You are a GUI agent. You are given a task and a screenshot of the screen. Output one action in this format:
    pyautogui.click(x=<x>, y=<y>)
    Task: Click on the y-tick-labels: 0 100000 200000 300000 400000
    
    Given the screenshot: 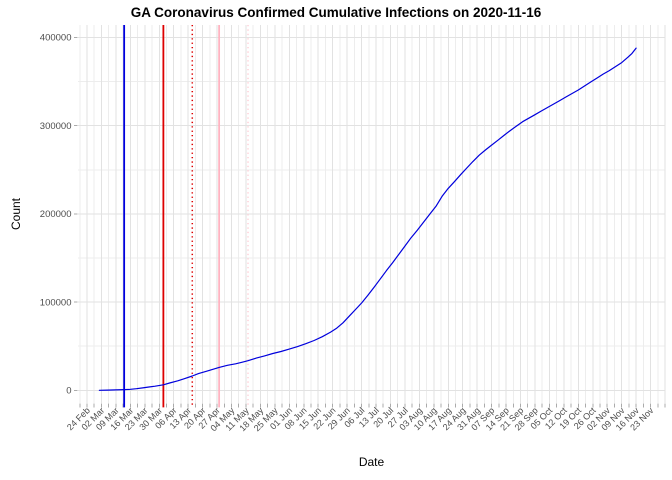 What is the action you would take?
    pyautogui.click(x=56, y=215)
    